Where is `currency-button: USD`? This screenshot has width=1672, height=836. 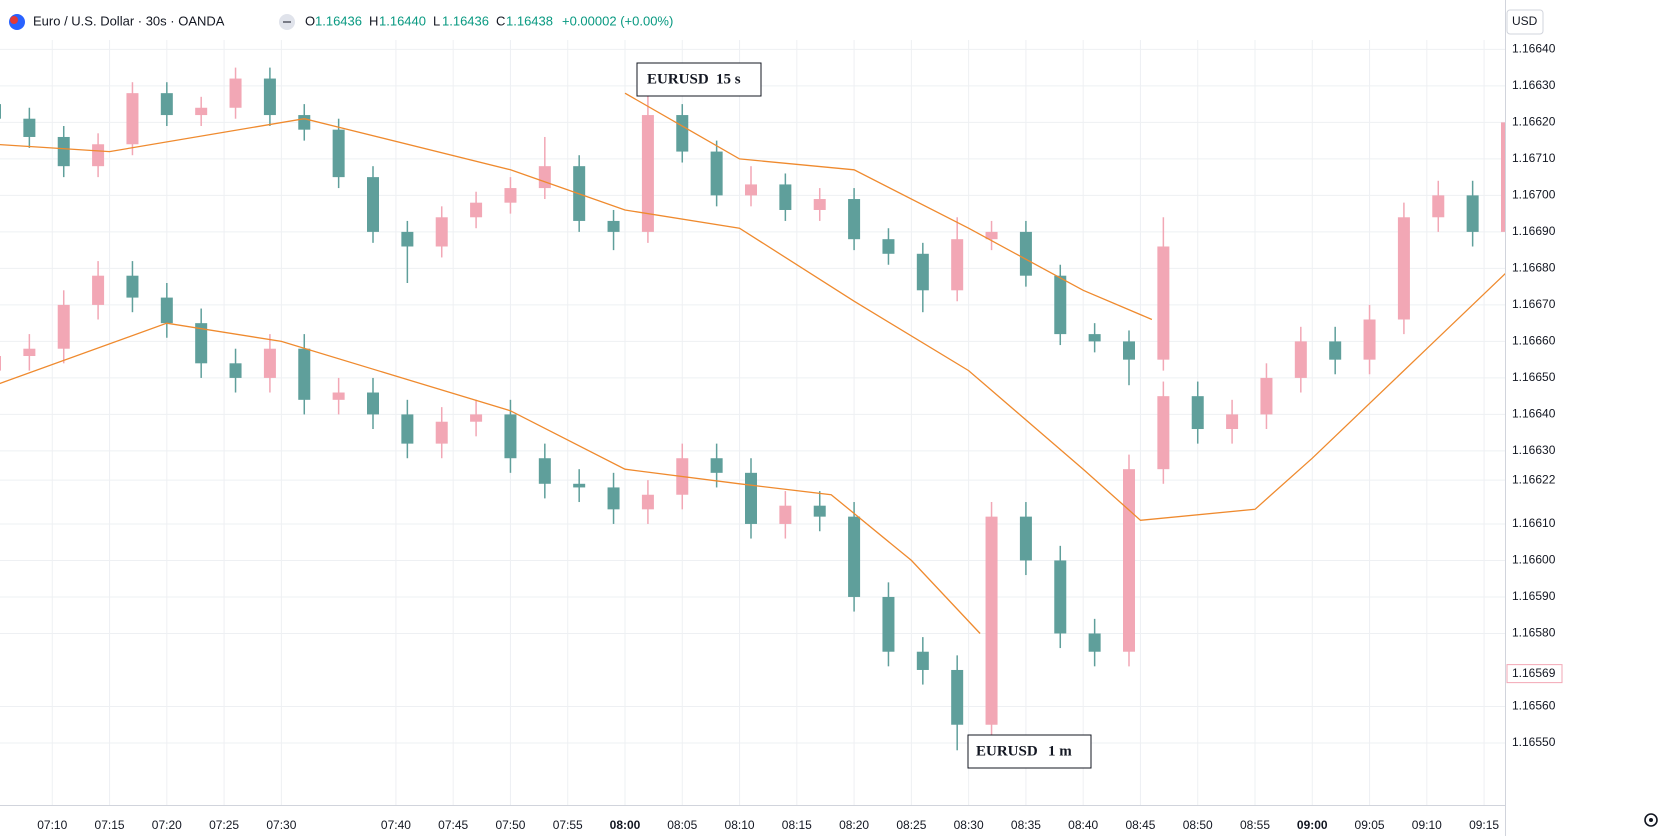
currency-button: USD is located at coordinates (1525, 22).